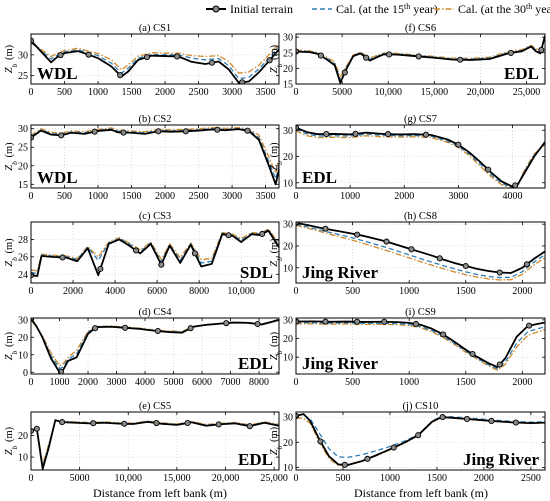 This screenshot has height=501, width=550. I want to click on region-tag-h: Jing River, so click(340, 272).